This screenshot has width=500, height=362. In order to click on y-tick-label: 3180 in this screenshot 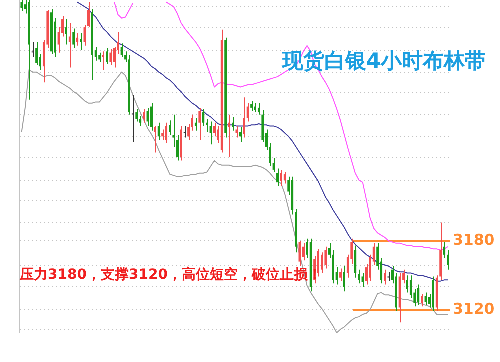, I will do `click(474, 240)`.